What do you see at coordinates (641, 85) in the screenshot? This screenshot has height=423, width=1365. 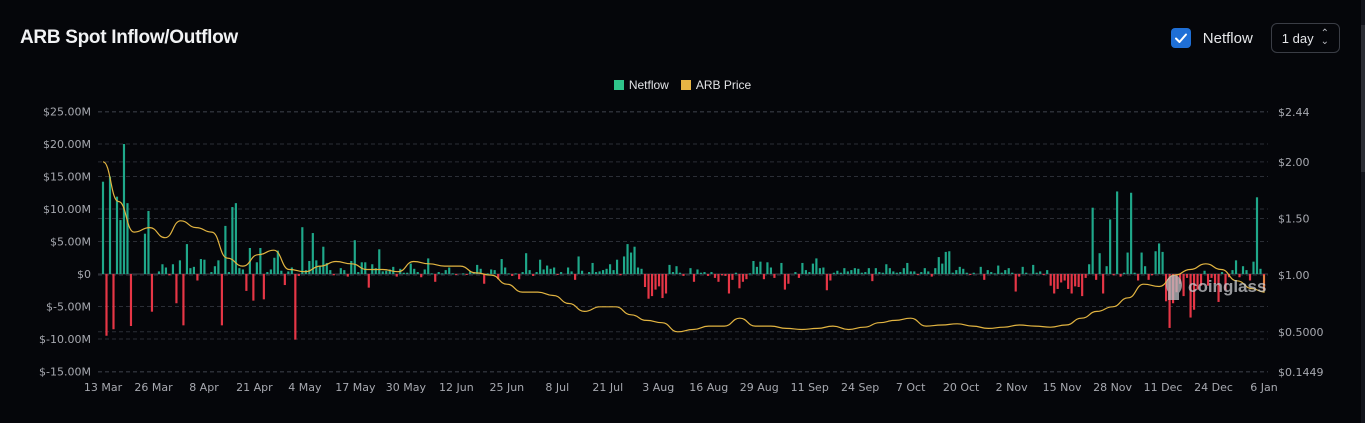 I see `legend-item-netflow: Netflow` at bounding box center [641, 85].